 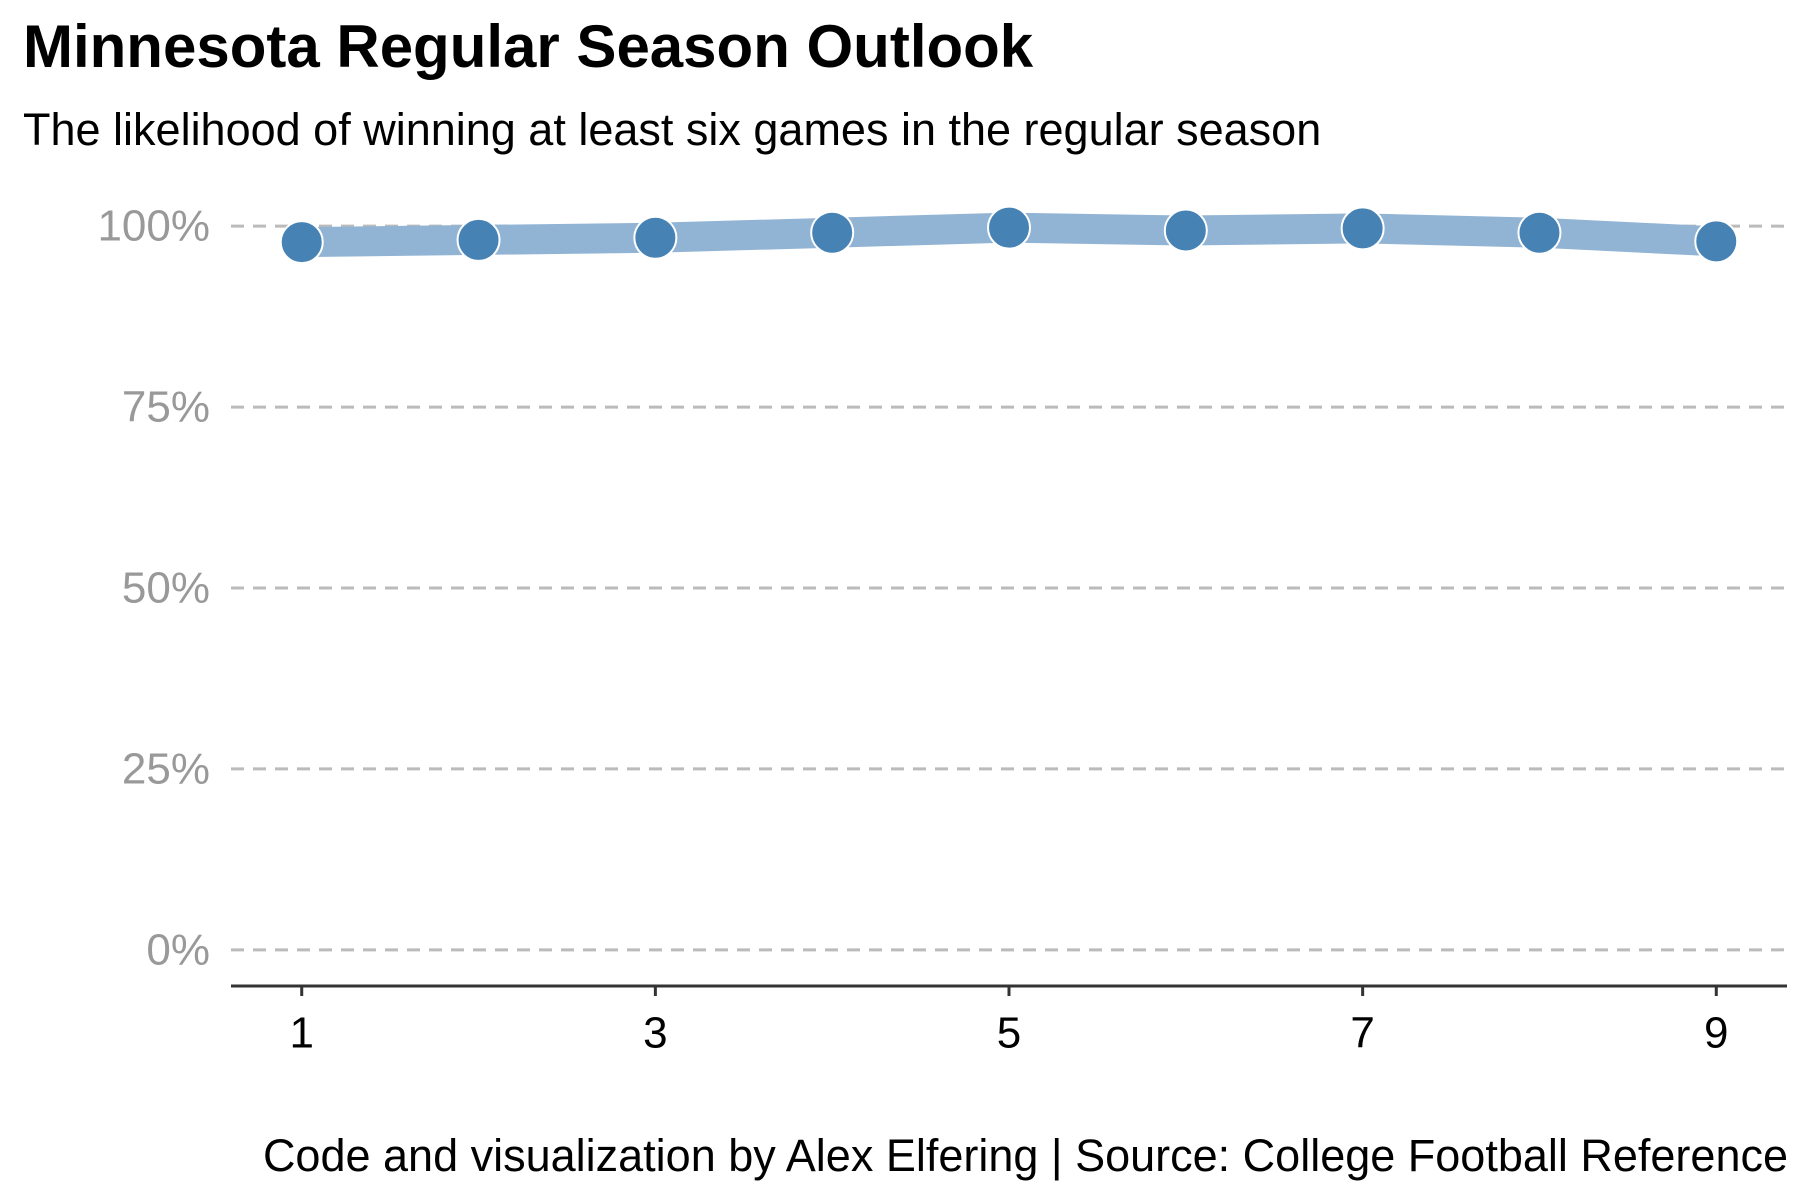 I want to click on data-points, so click(x=1009, y=235).